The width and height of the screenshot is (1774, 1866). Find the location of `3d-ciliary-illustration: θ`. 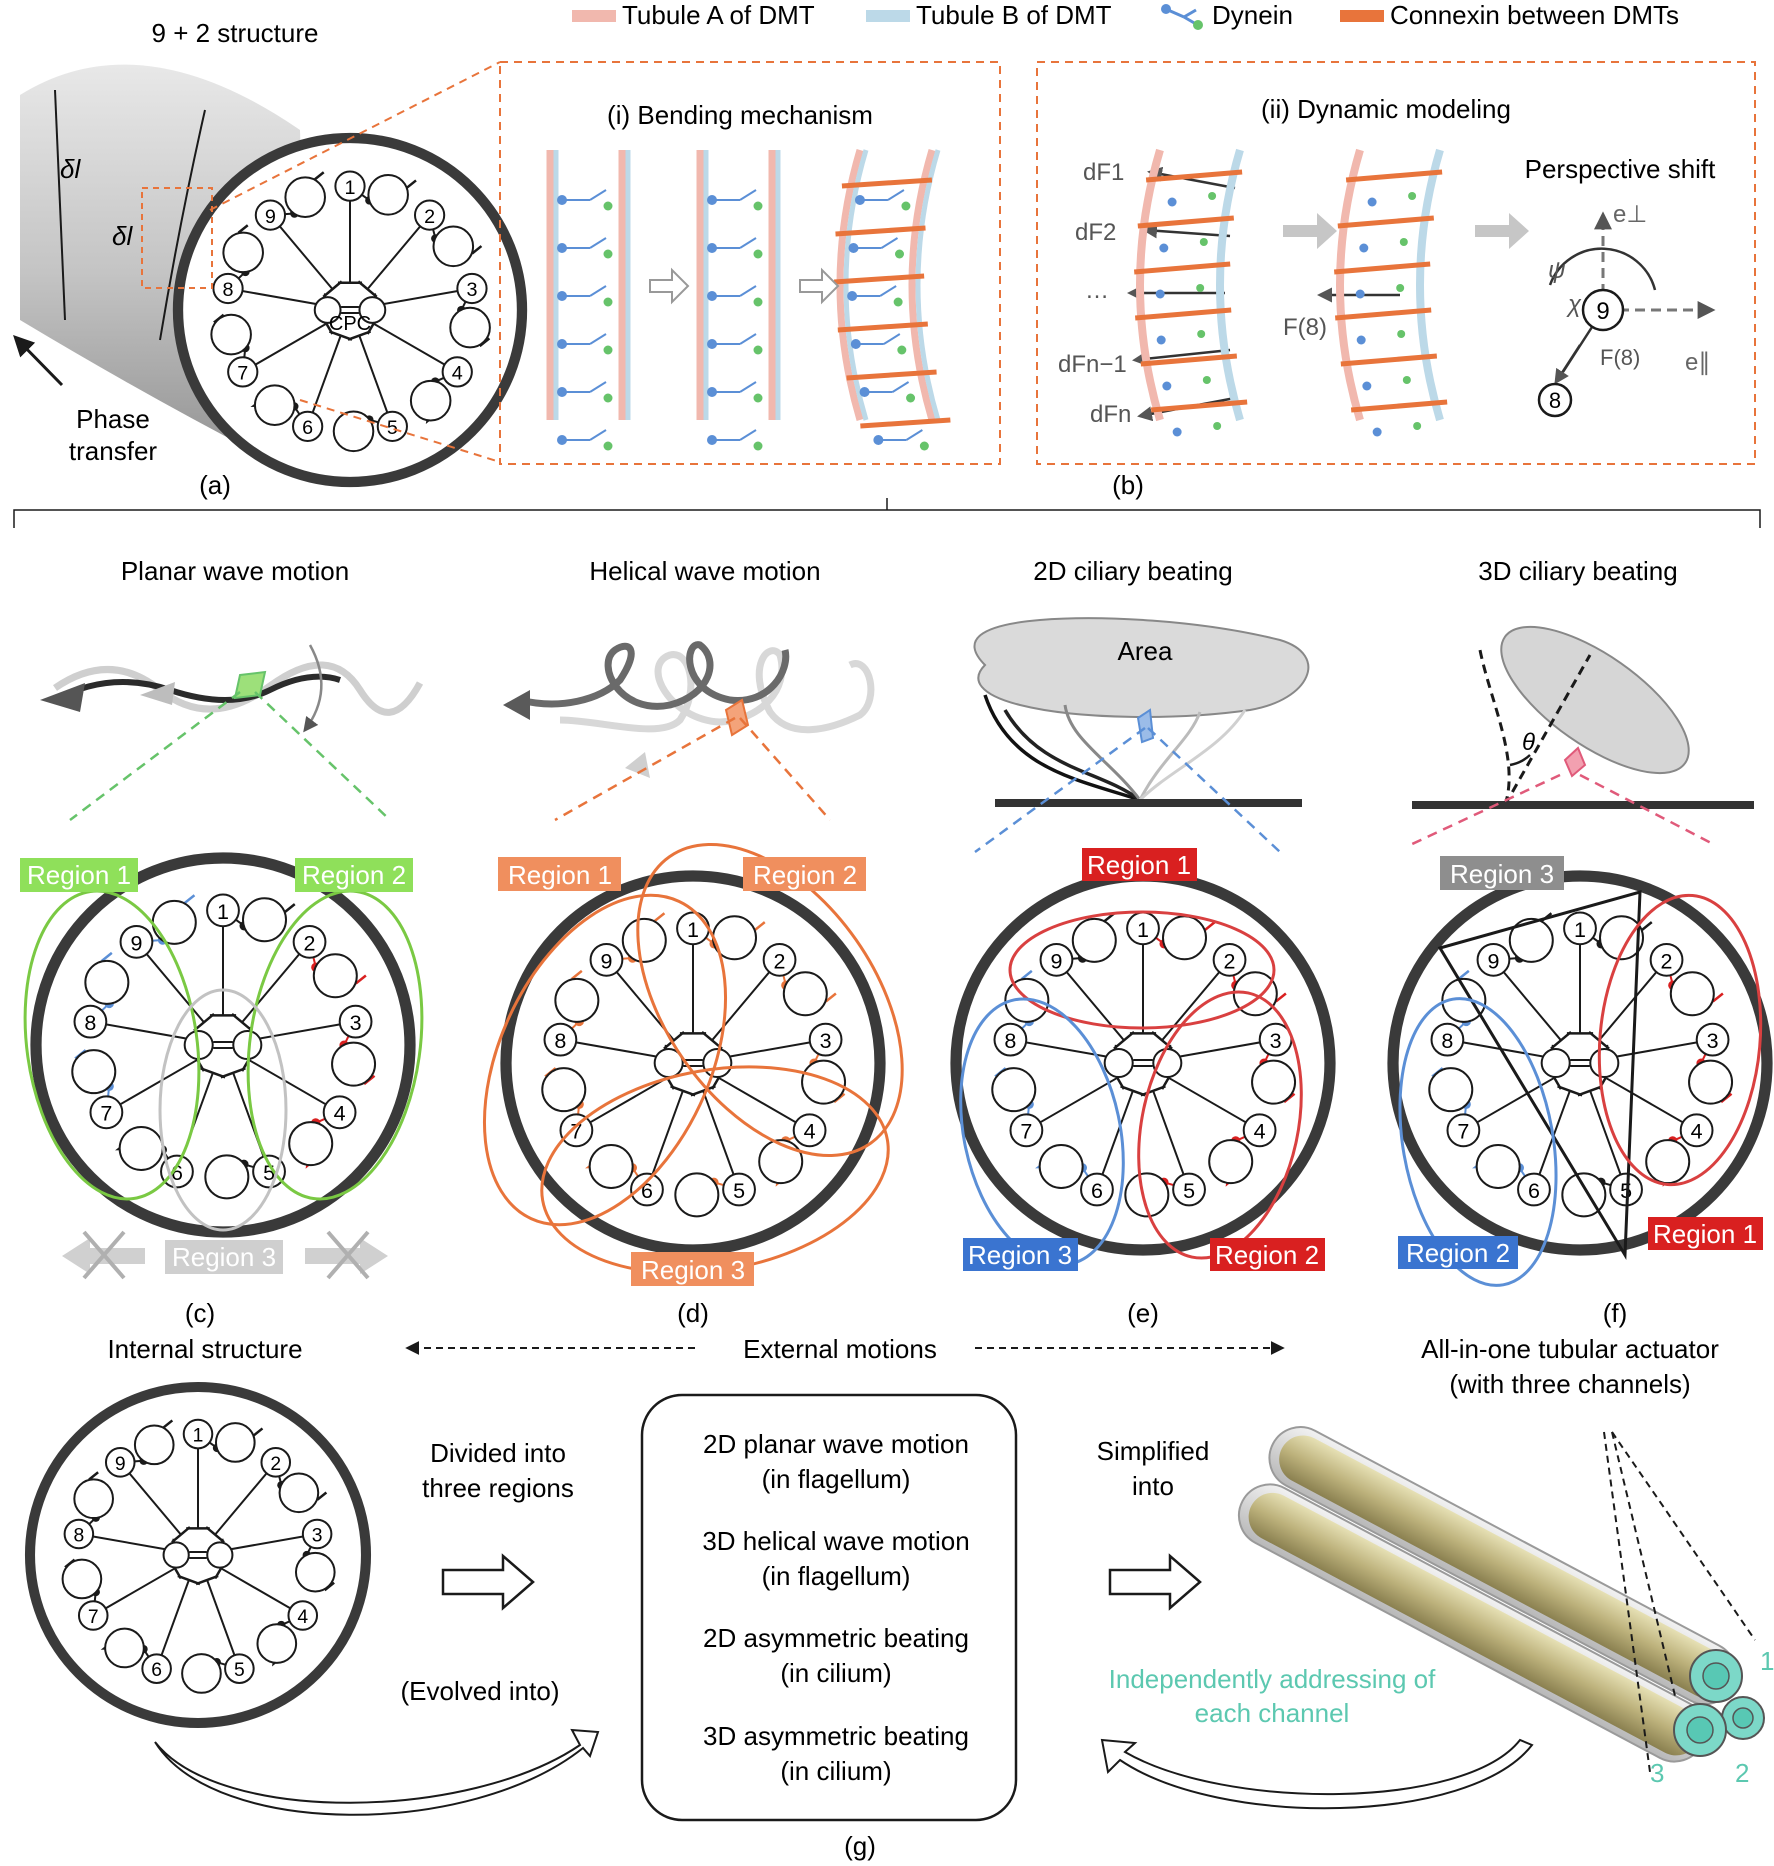

3d-ciliary-illustration: θ is located at coordinates (1581, 736).